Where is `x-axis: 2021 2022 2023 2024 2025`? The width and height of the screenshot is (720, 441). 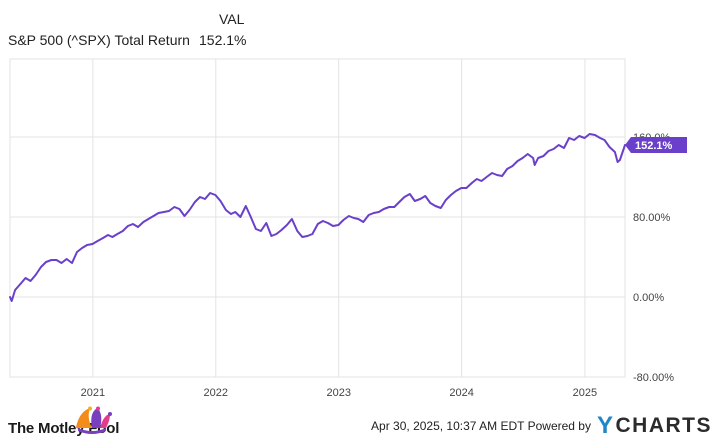
x-axis: 2021 2022 2023 2024 2025 is located at coordinates (339, 393).